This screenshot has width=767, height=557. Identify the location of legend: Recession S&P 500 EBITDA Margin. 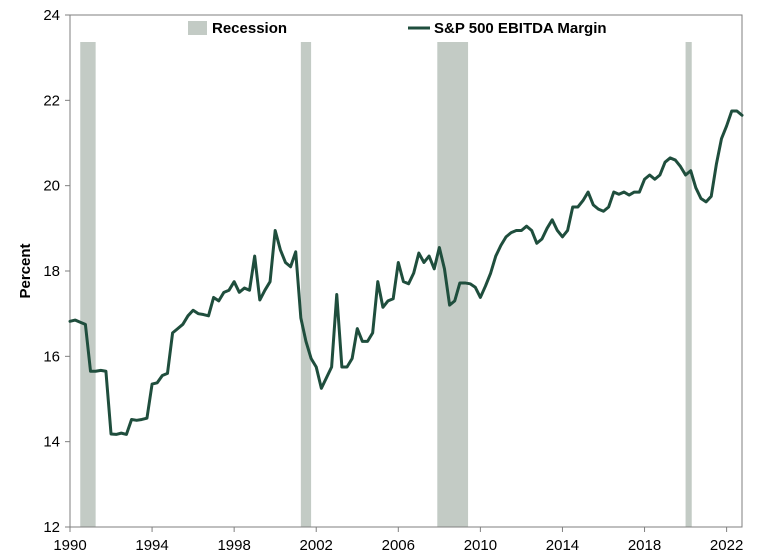
(397, 28).